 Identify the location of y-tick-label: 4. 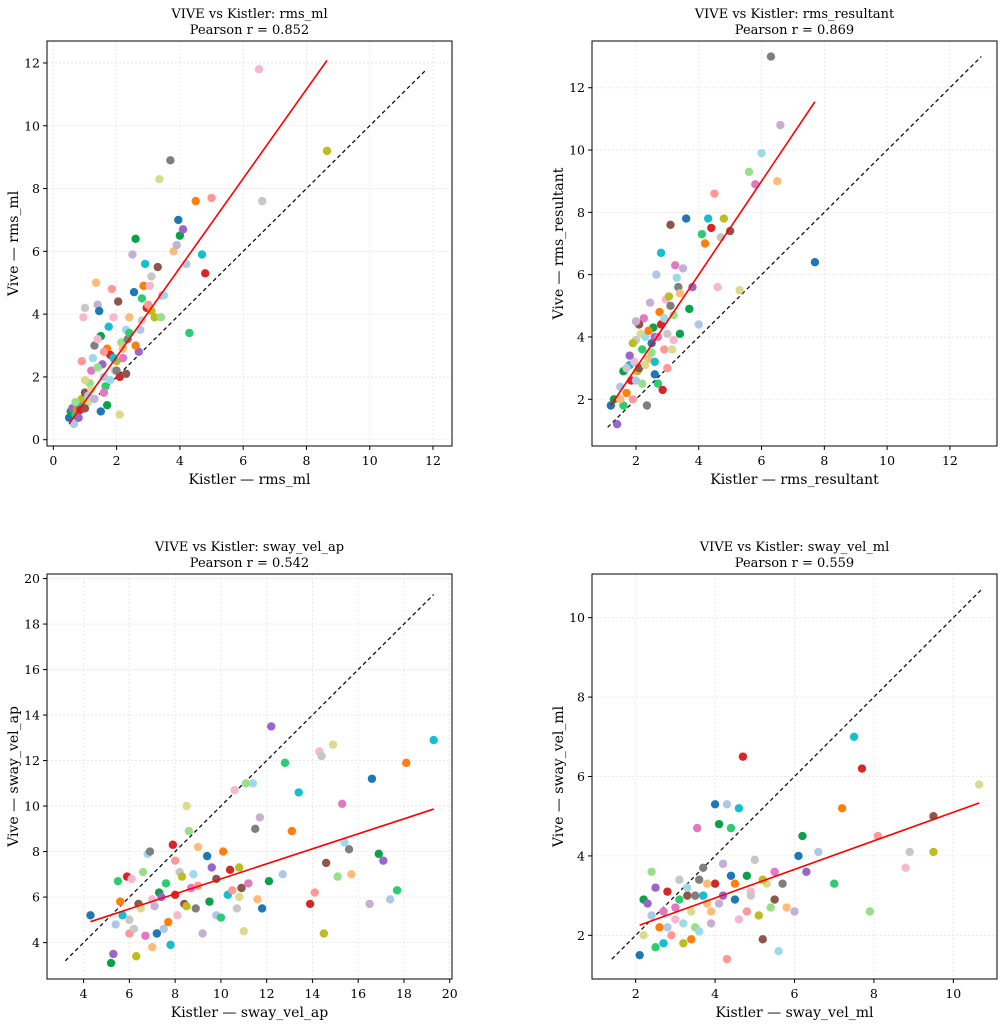
(581, 336).